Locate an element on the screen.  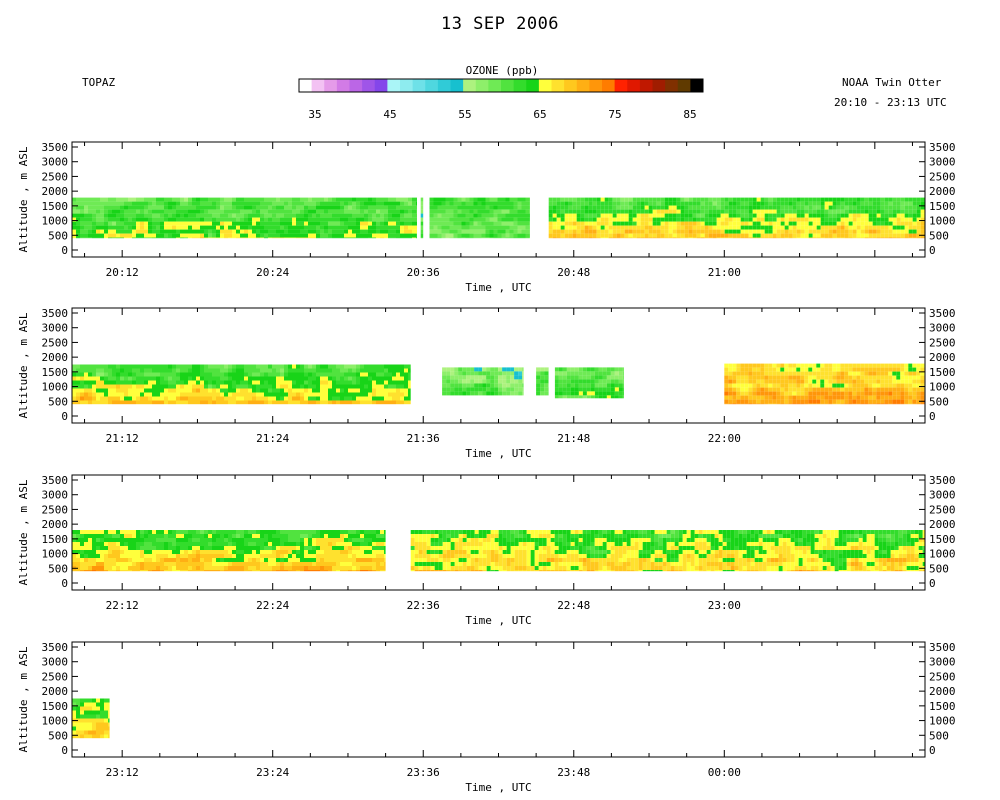
y-tick-label-right: 500 is located at coordinates (939, 401).